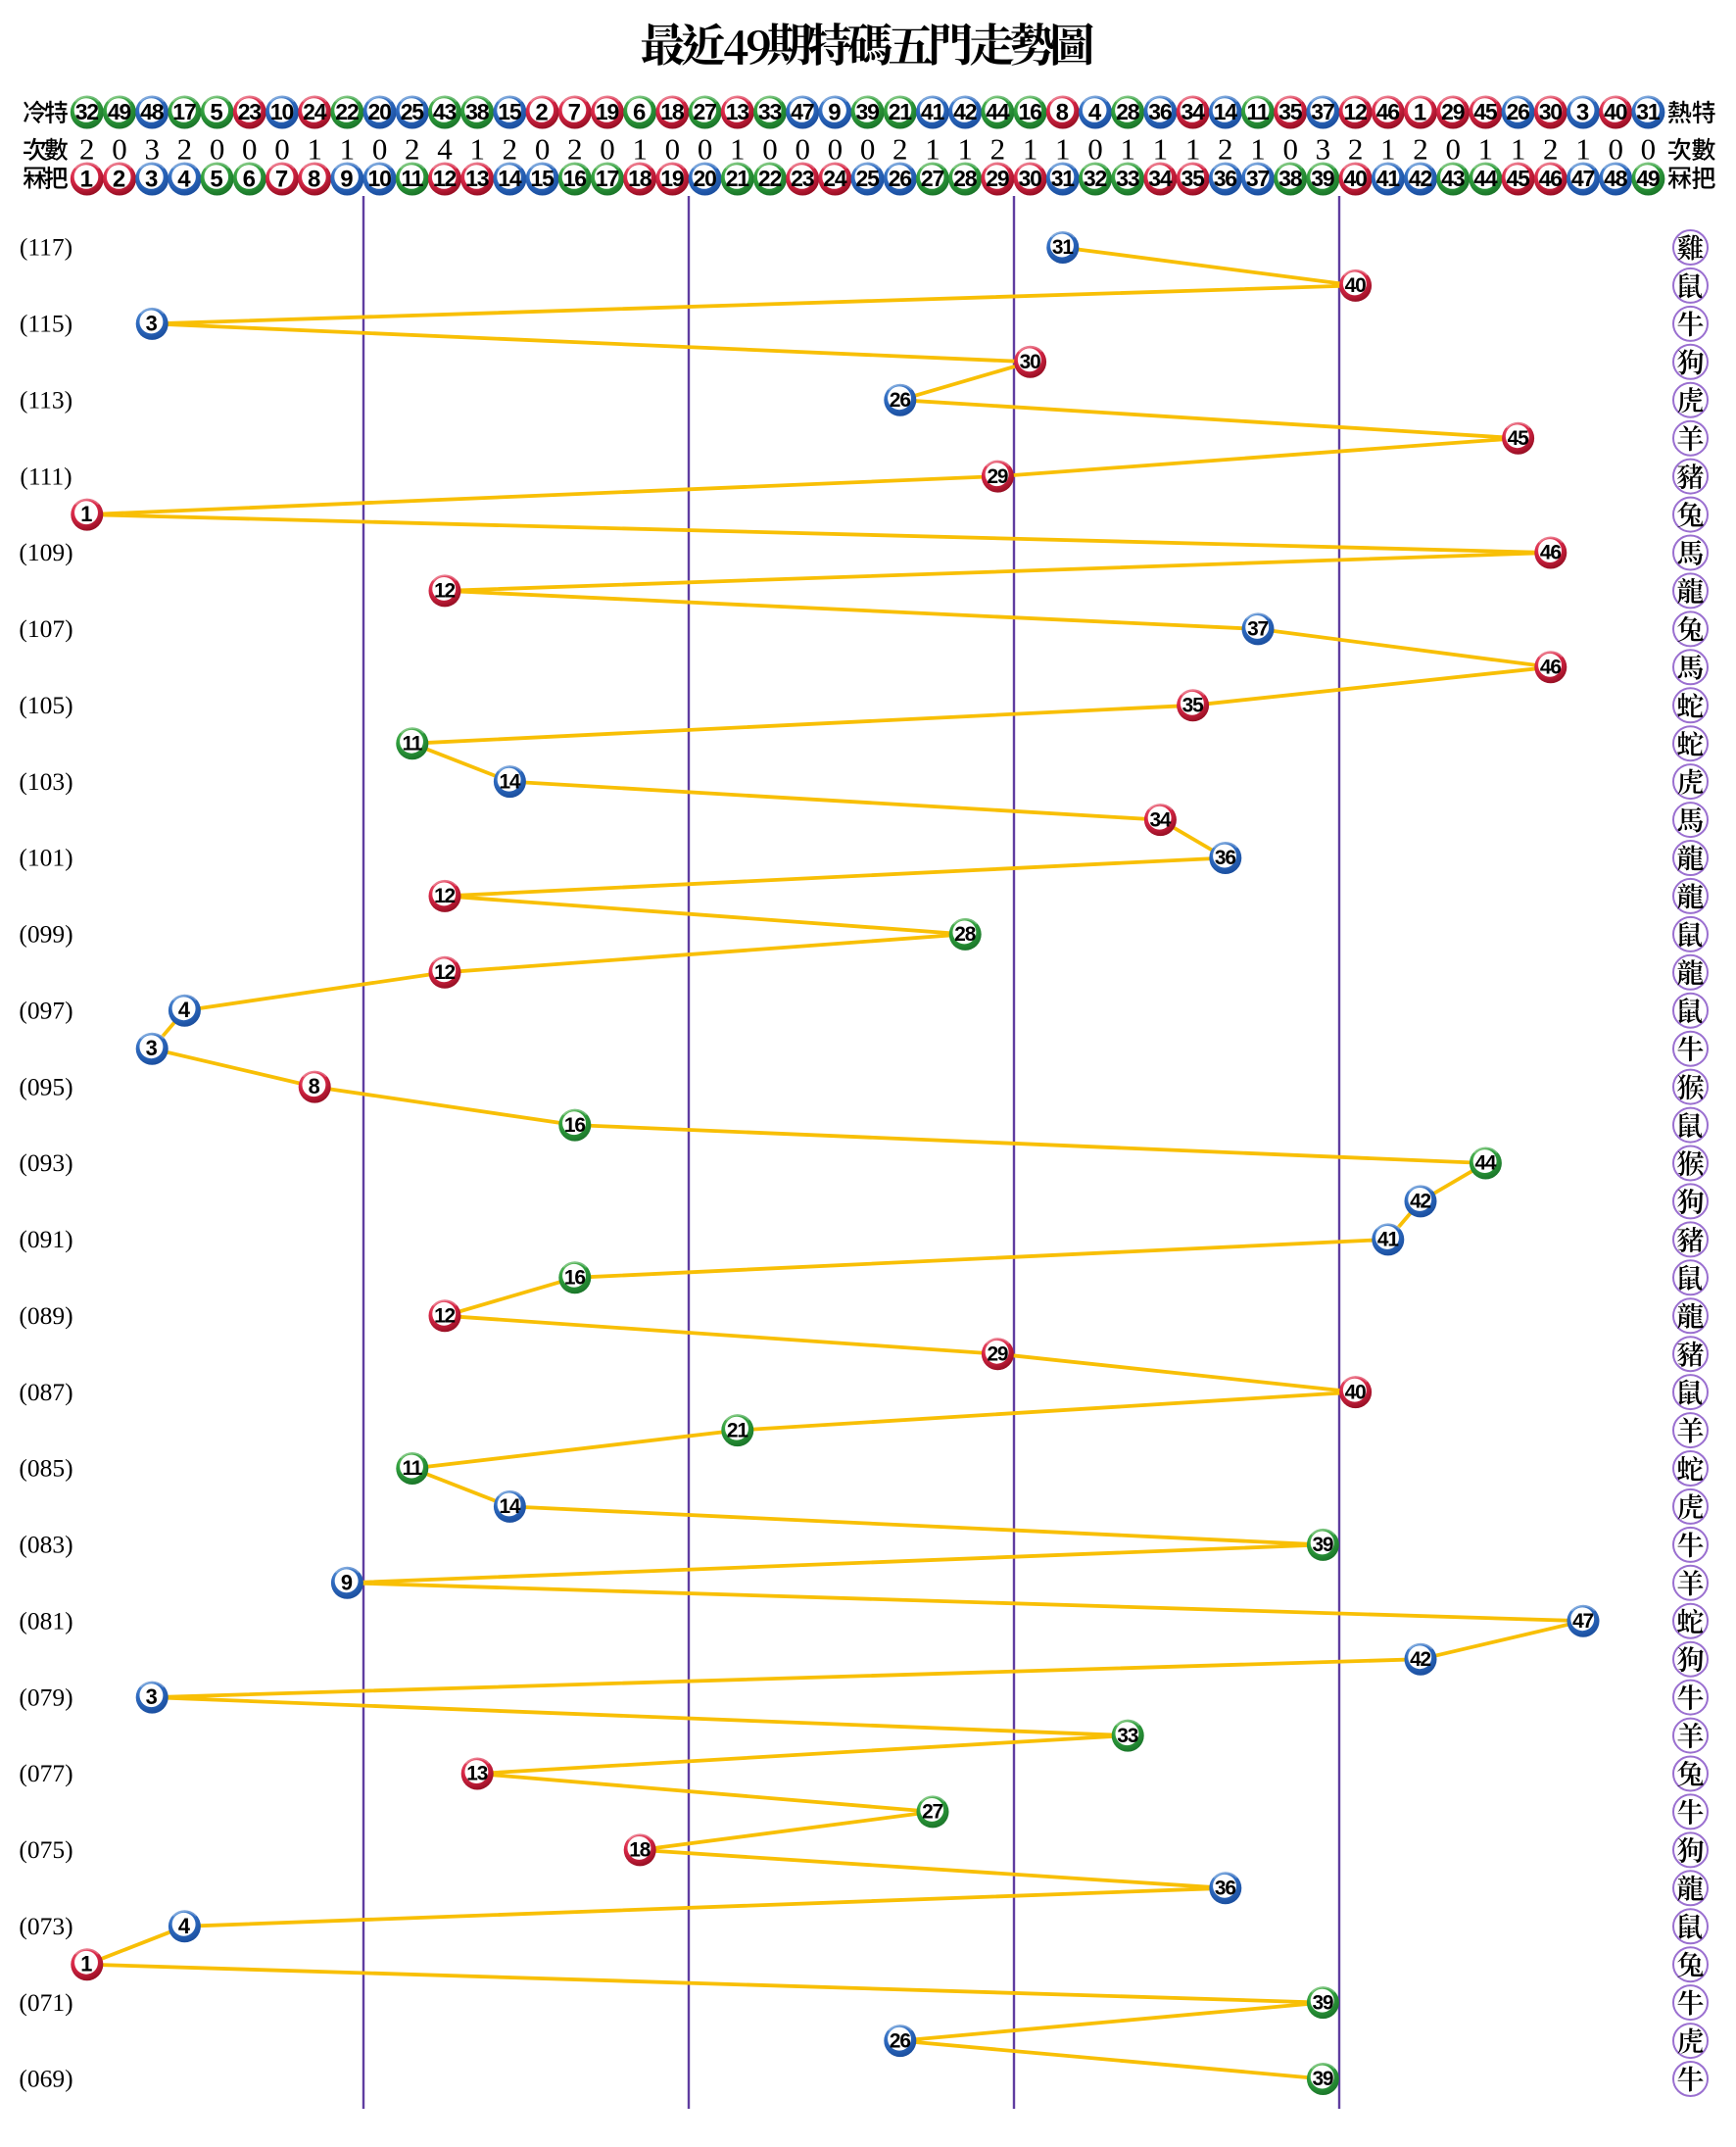 The image size is (1736, 2147). What do you see at coordinates (998, 111) in the screenshot?
I see `svg-text: 44` at bounding box center [998, 111].